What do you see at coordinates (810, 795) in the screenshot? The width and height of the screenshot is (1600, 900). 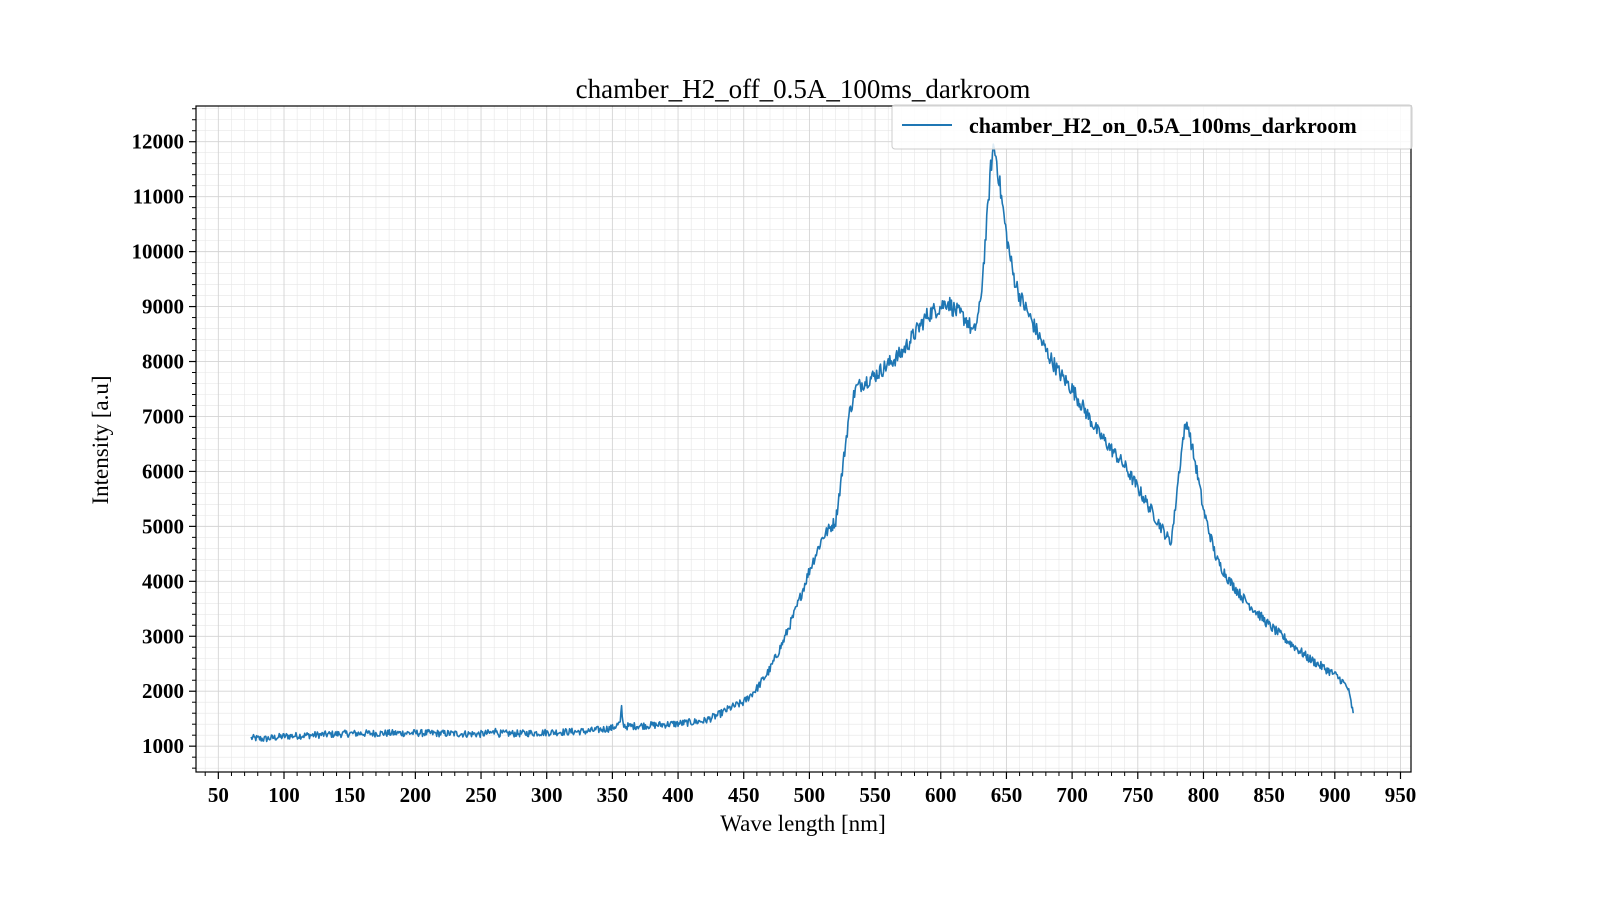 I see `x-tick-label: 500` at bounding box center [810, 795].